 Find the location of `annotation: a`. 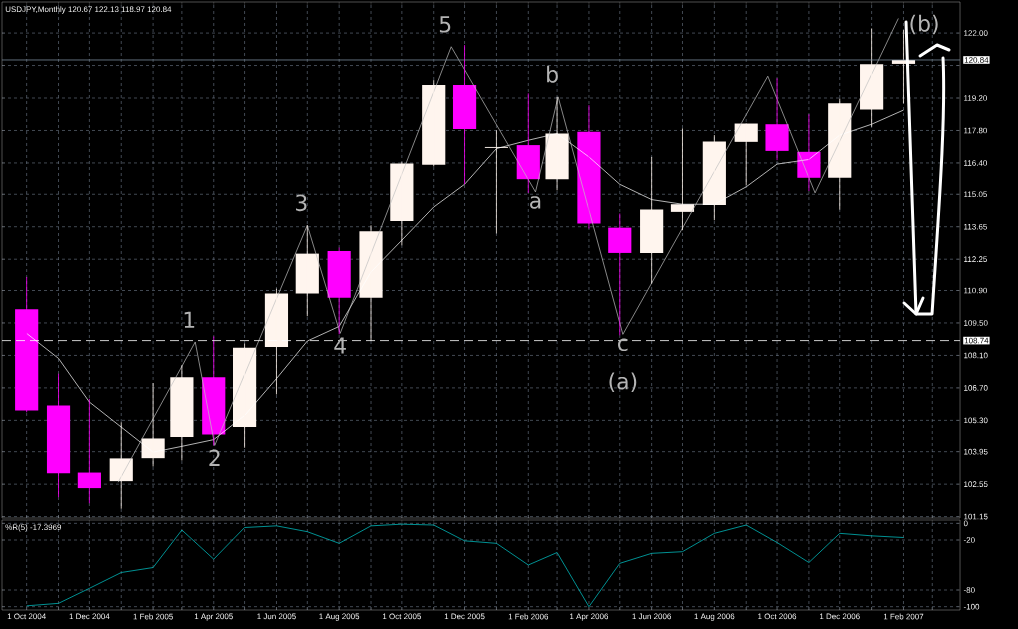

annotation: a is located at coordinates (535, 202).